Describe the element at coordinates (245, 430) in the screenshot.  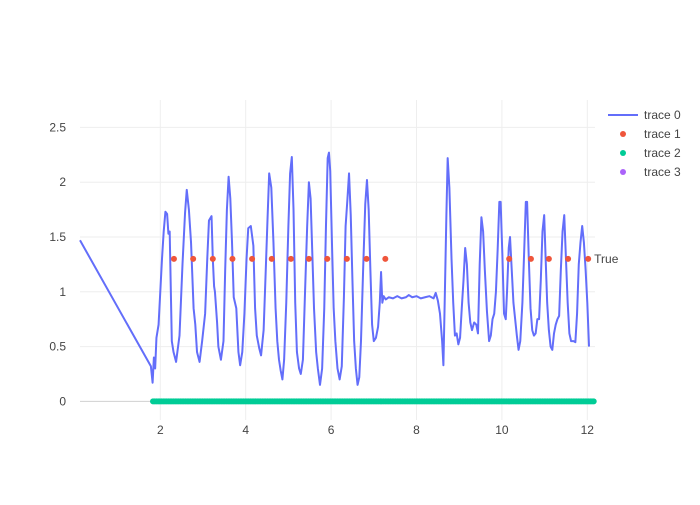
I see `x-tick-label: 4` at that location.